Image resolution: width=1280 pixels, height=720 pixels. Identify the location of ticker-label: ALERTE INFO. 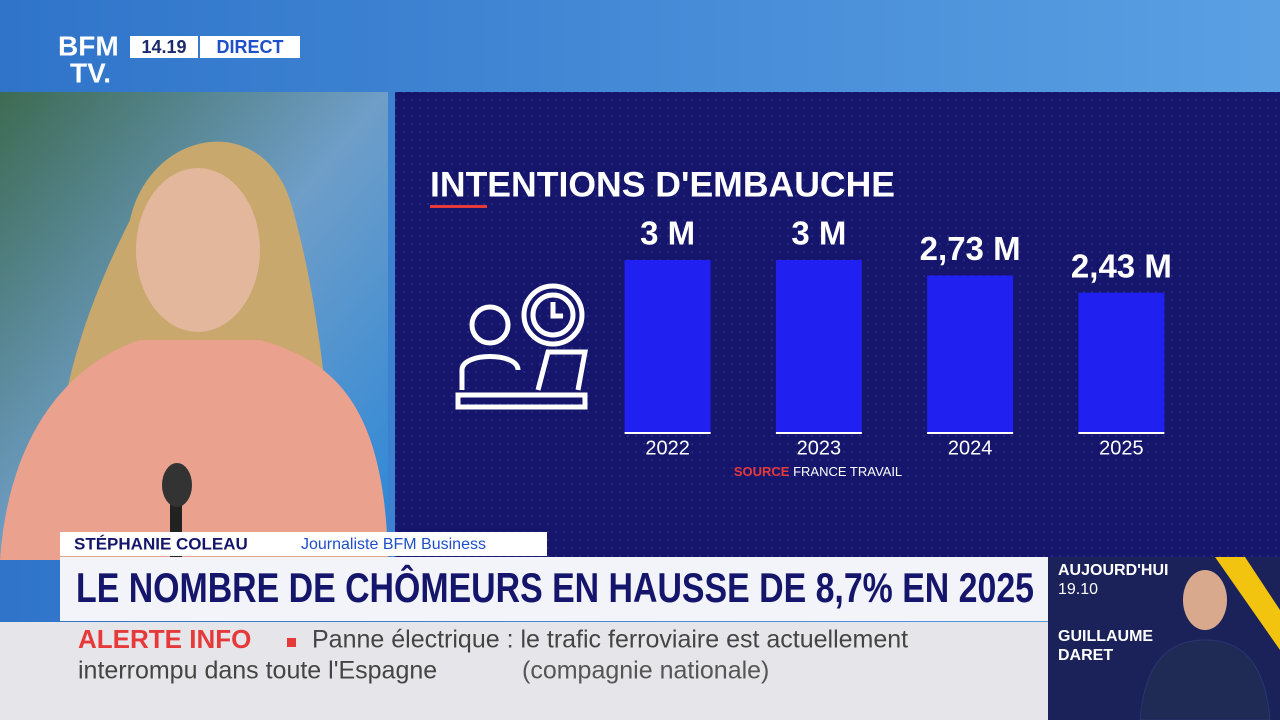
(164, 639).